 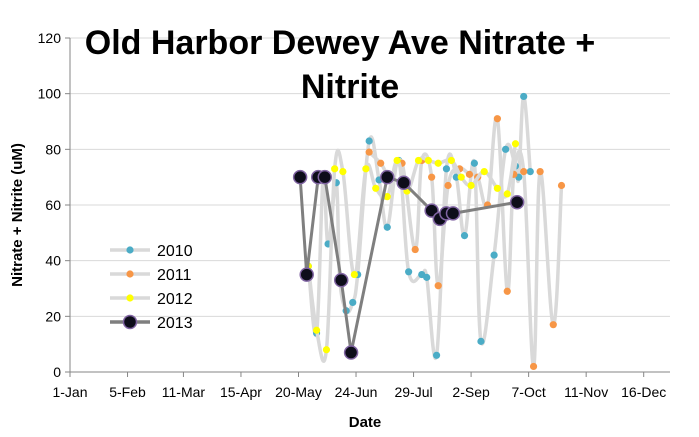 I want to click on x-tick-label: 2-Sep, so click(x=471, y=392).